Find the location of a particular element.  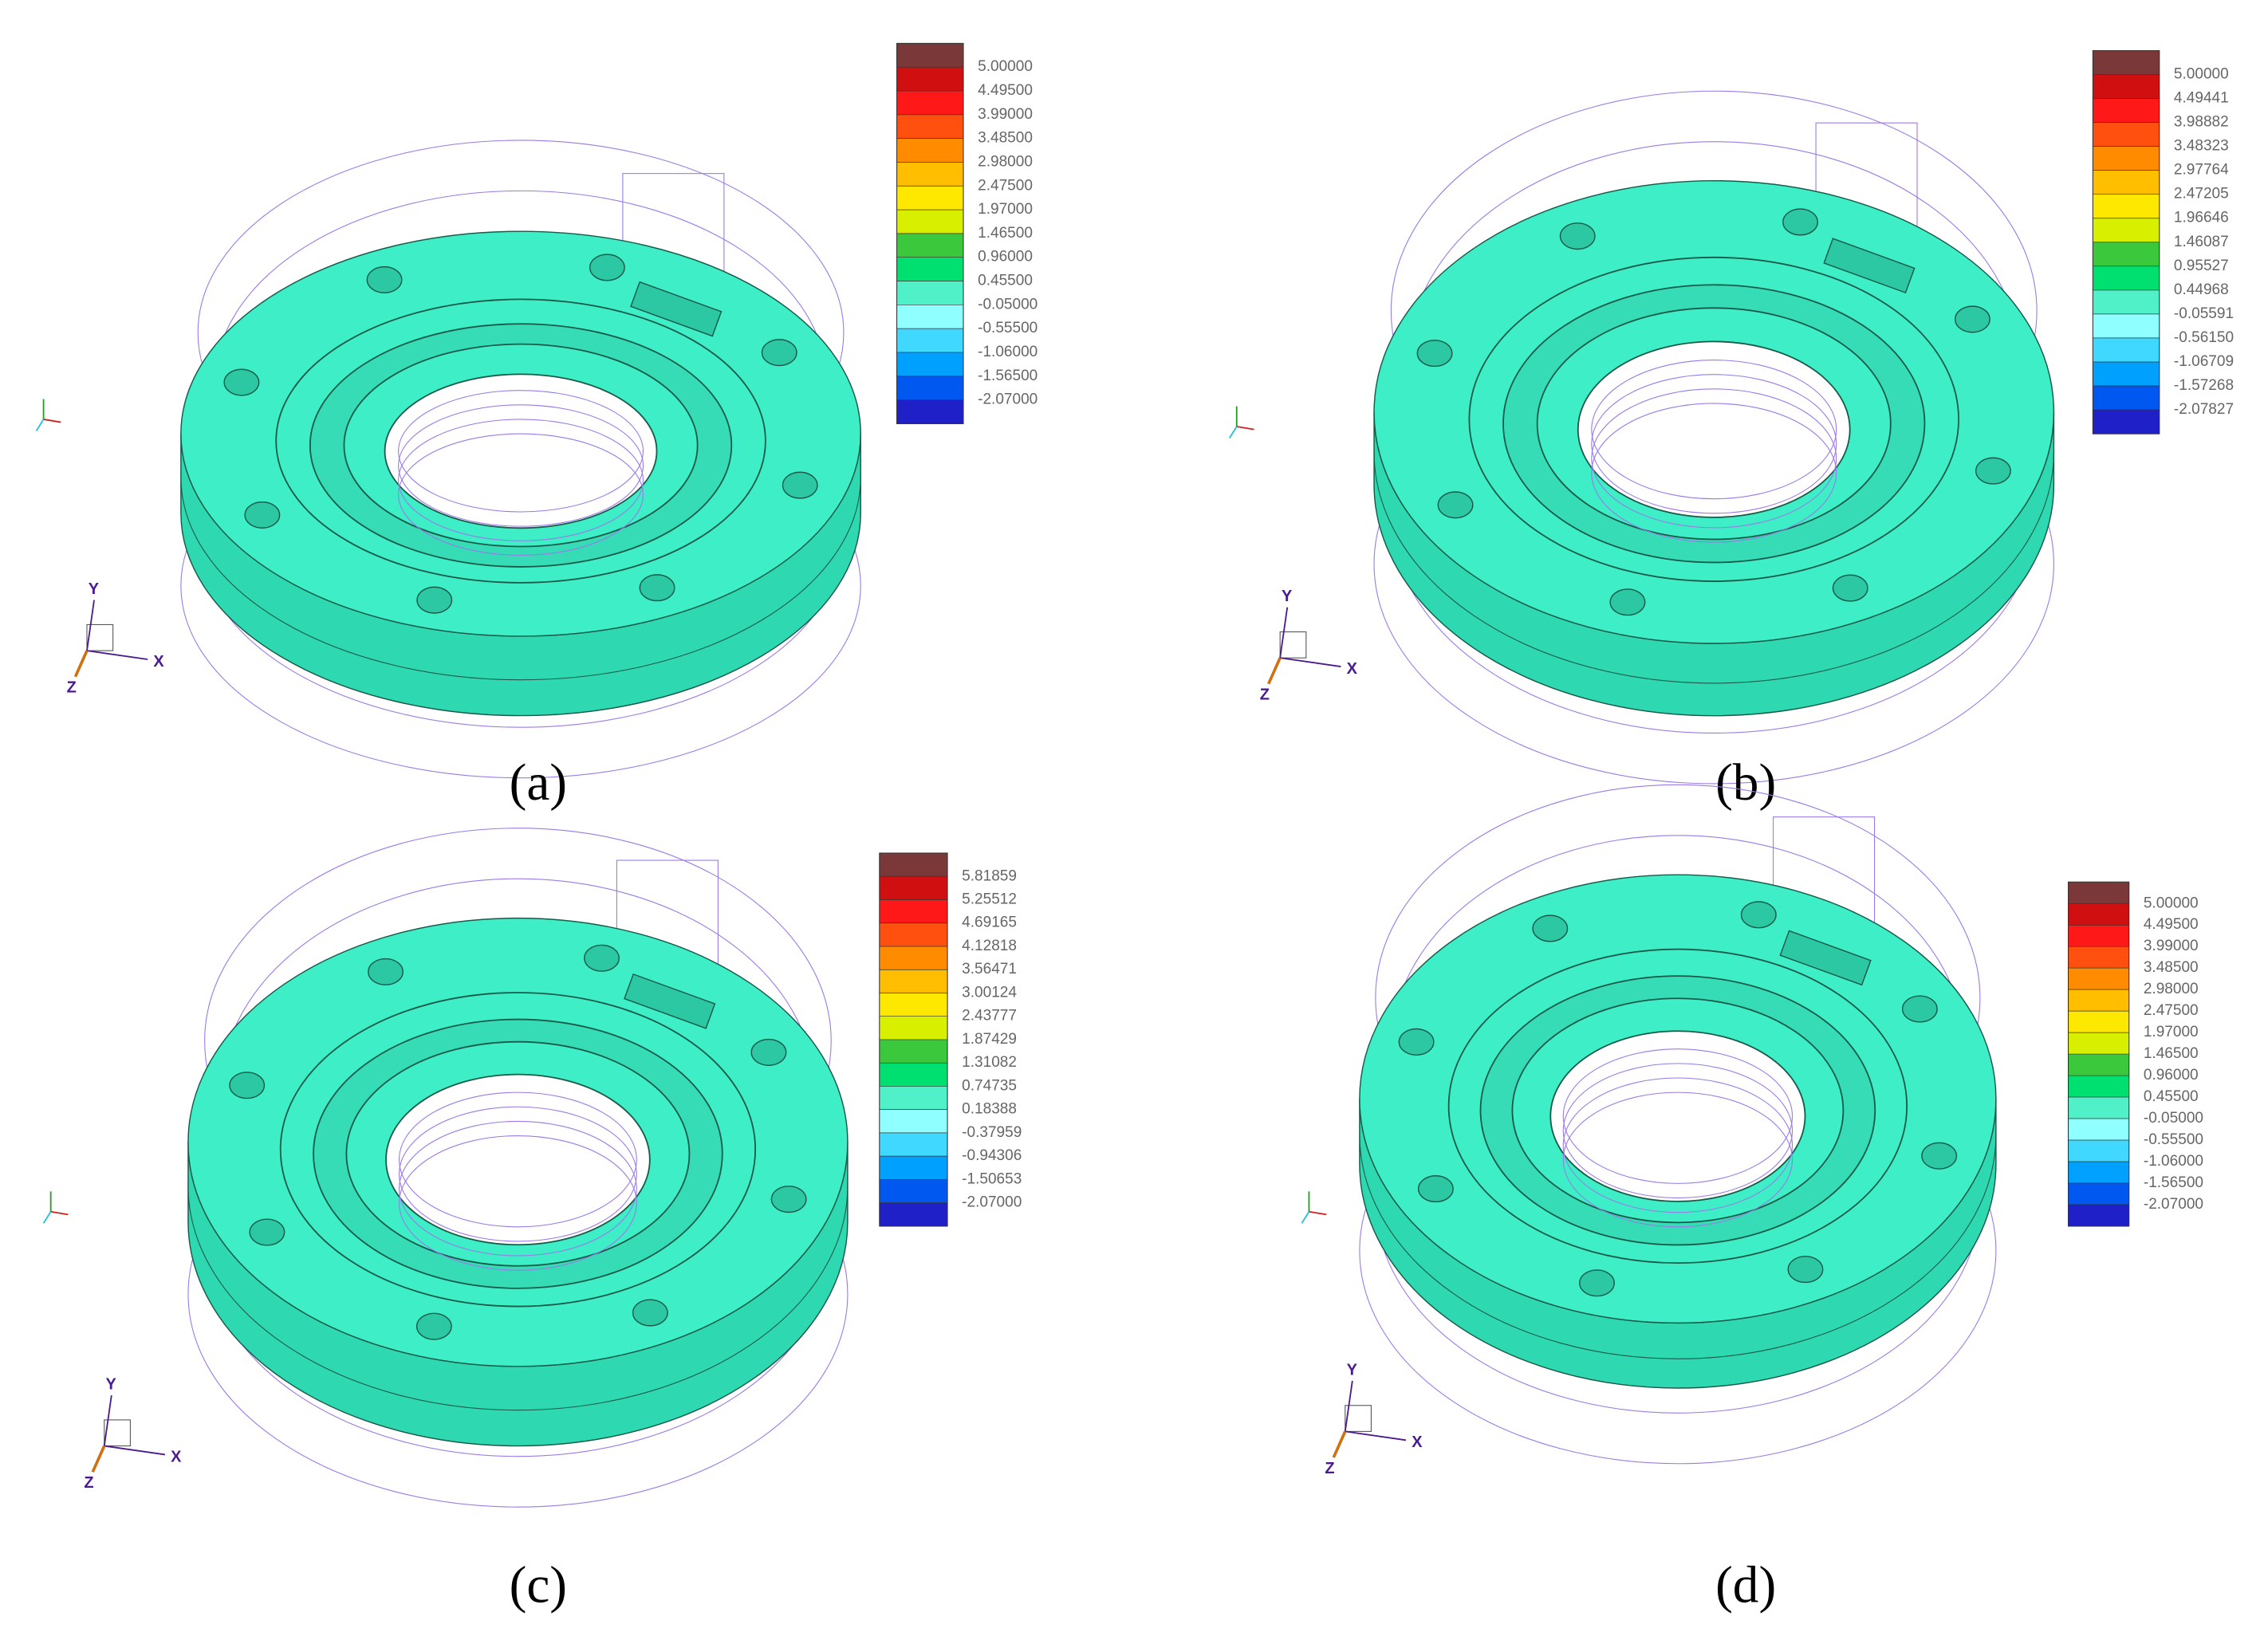

caption: (b) is located at coordinates (1746, 783).